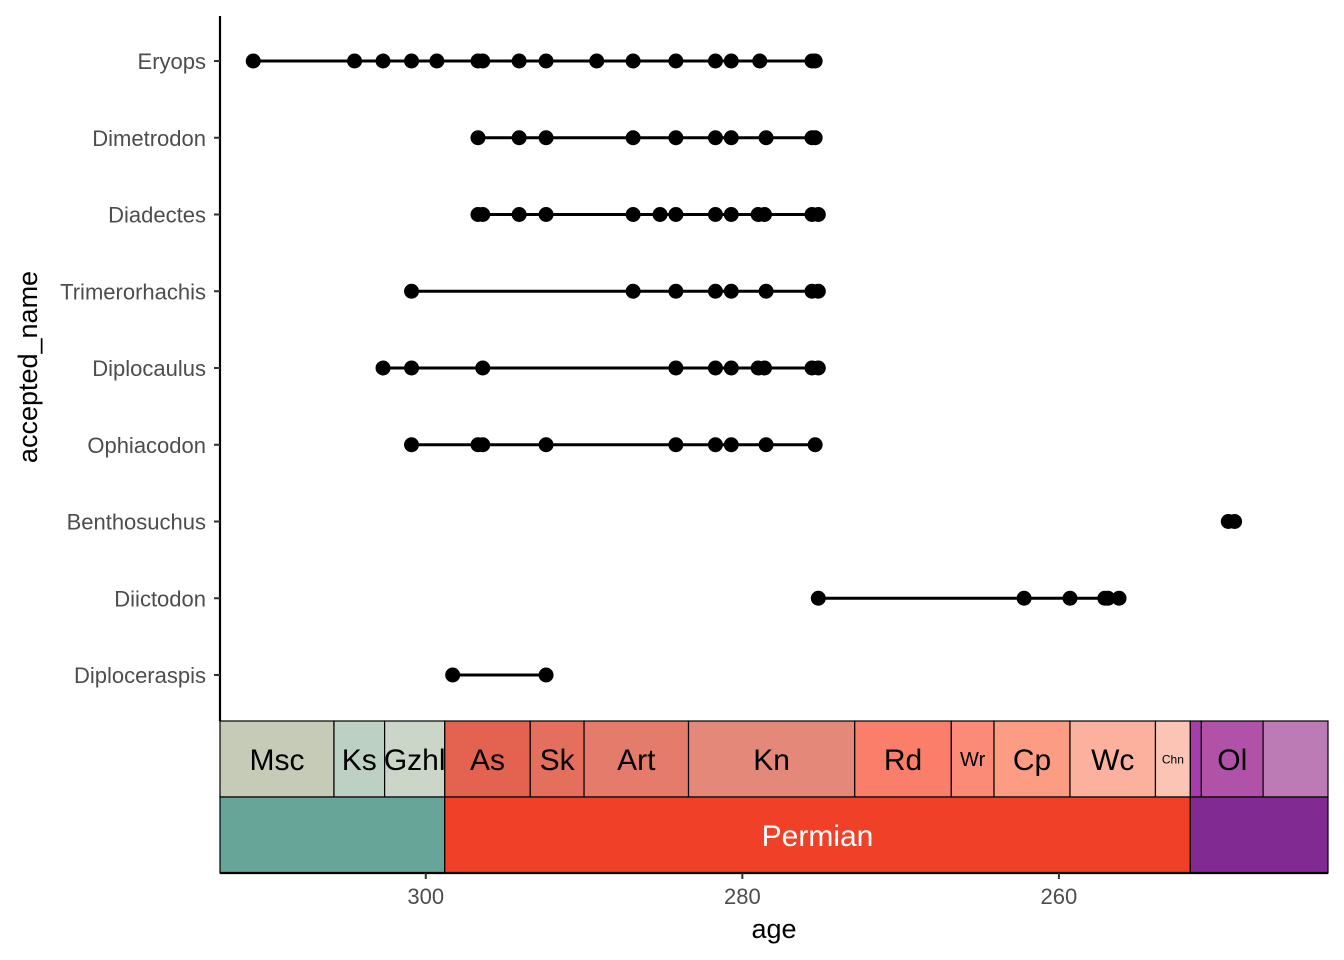  What do you see at coordinates (973, 760) in the screenshot?
I see `stage-label: Wr` at bounding box center [973, 760].